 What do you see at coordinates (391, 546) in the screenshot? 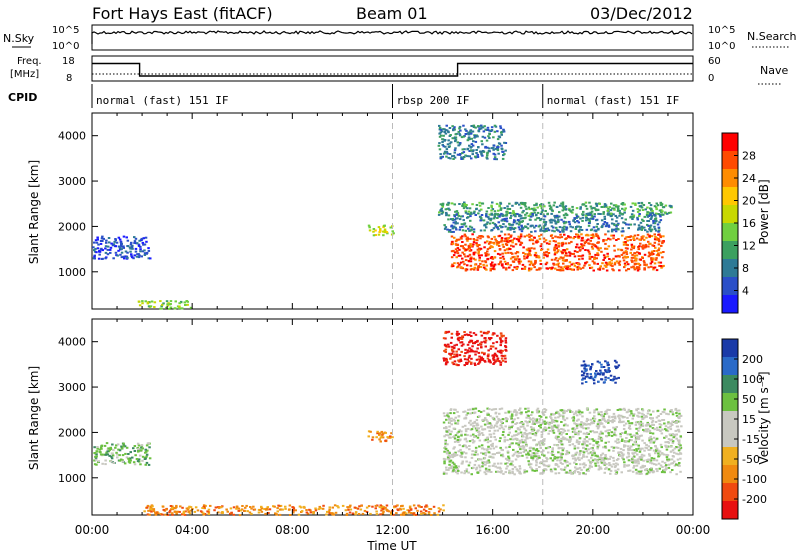
I see `x-axis-label: Time UT` at bounding box center [391, 546].